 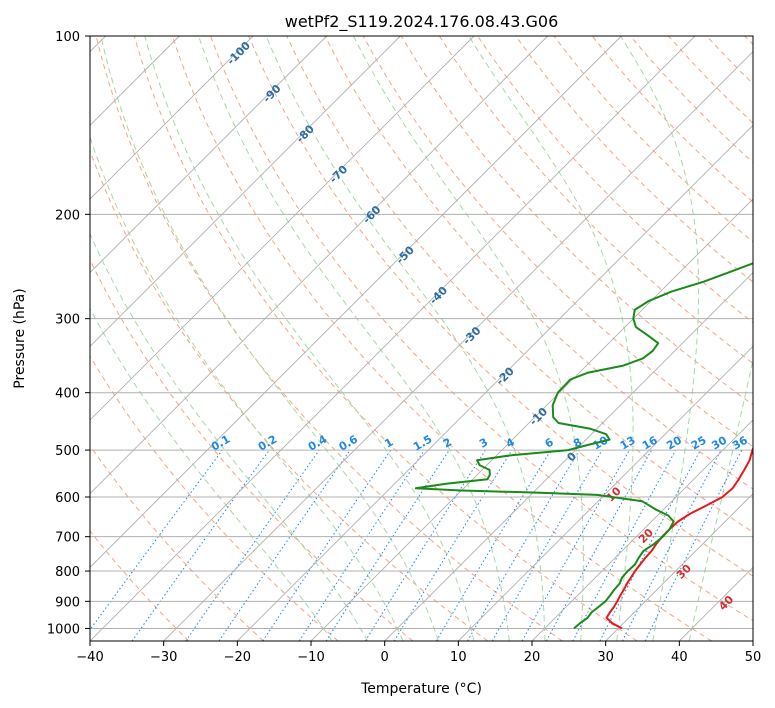 I want to click on y-axis: 100 200 300 400 500 600 700 800 900 1000, so click(x=68, y=333).